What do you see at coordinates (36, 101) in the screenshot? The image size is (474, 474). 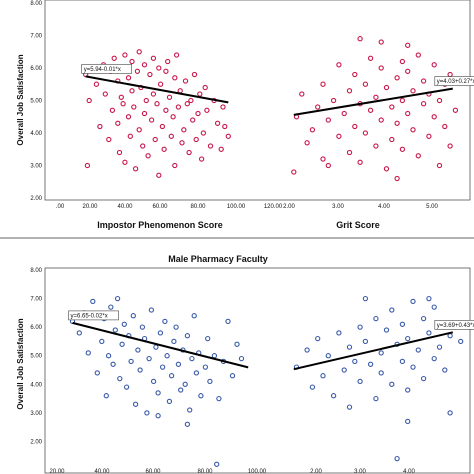 I see `top-y-ticks: 2.00 3.00 4.00 5.00 6.00 7.00 8.00` at bounding box center [36, 101].